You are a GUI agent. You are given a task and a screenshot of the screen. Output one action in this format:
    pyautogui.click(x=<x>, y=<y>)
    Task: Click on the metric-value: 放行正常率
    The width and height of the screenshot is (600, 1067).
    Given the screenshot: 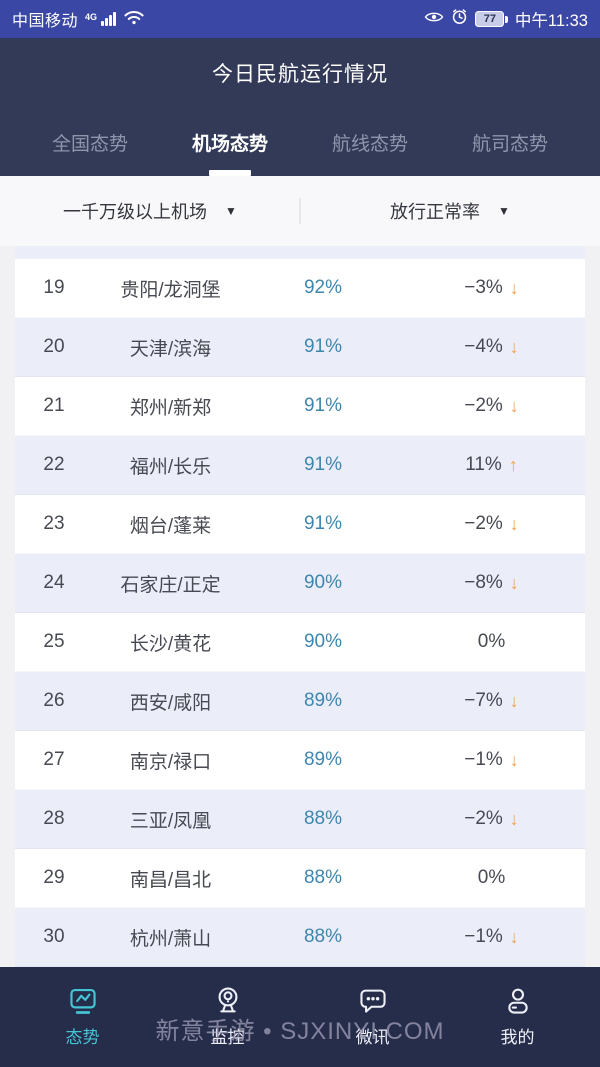 What is the action you would take?
    pyautogui.click(x=435, y=212)
    